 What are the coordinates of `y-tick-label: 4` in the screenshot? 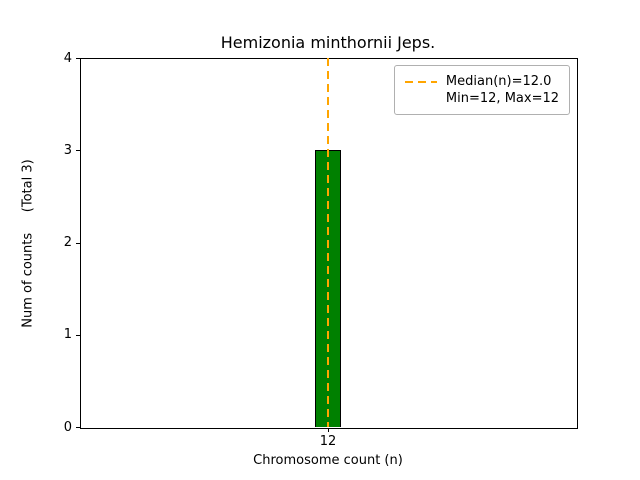 It's located at (67, 58).